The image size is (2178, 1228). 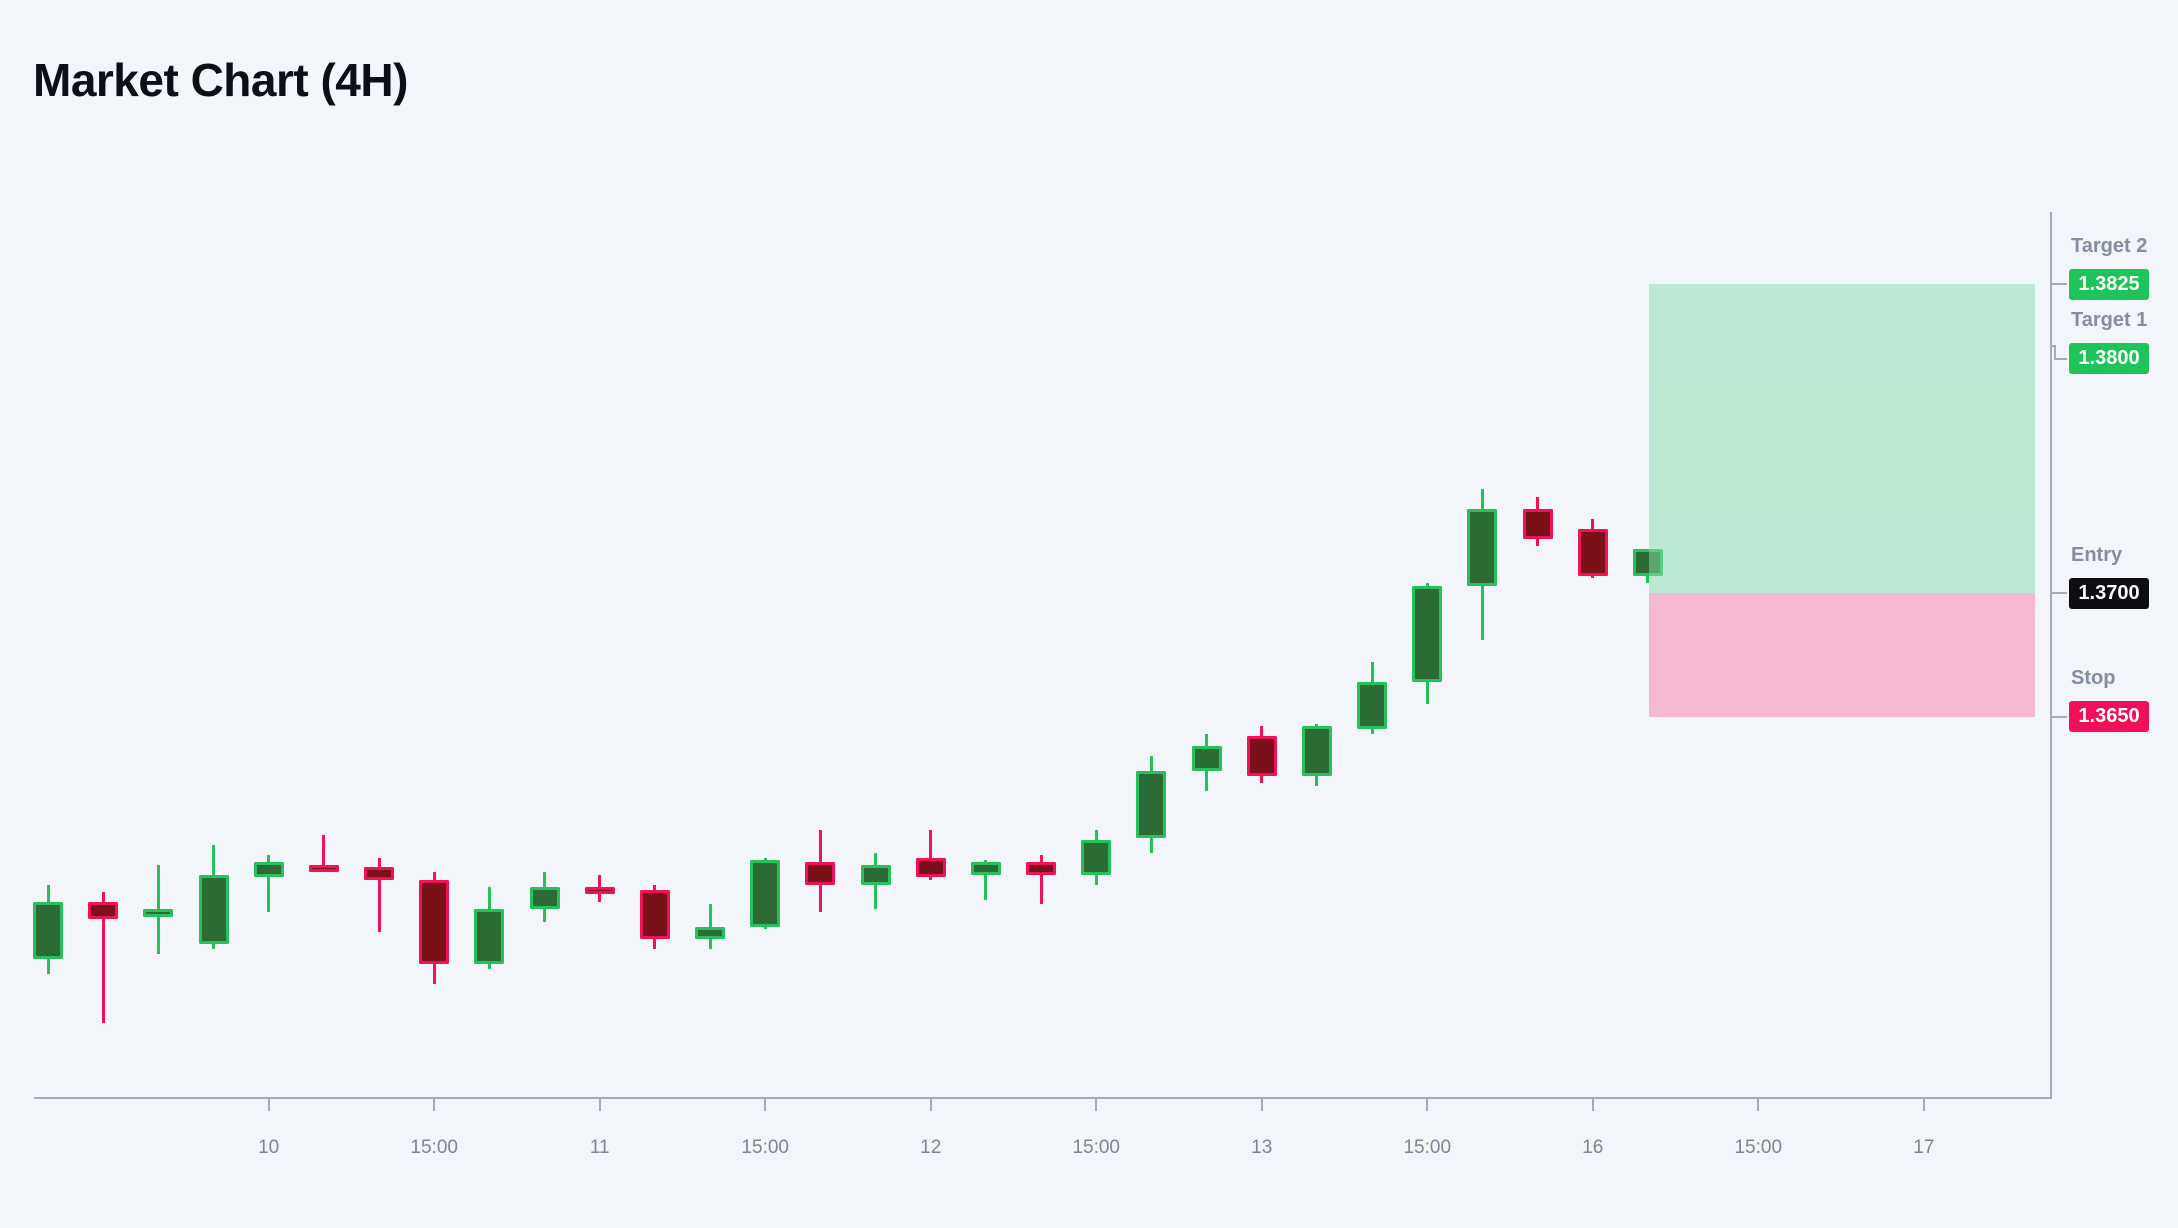 What do you see at coordinates (2093, 678) in the screenshot?
I see `stop-label: Stop` at bounding box center [2093, 678].